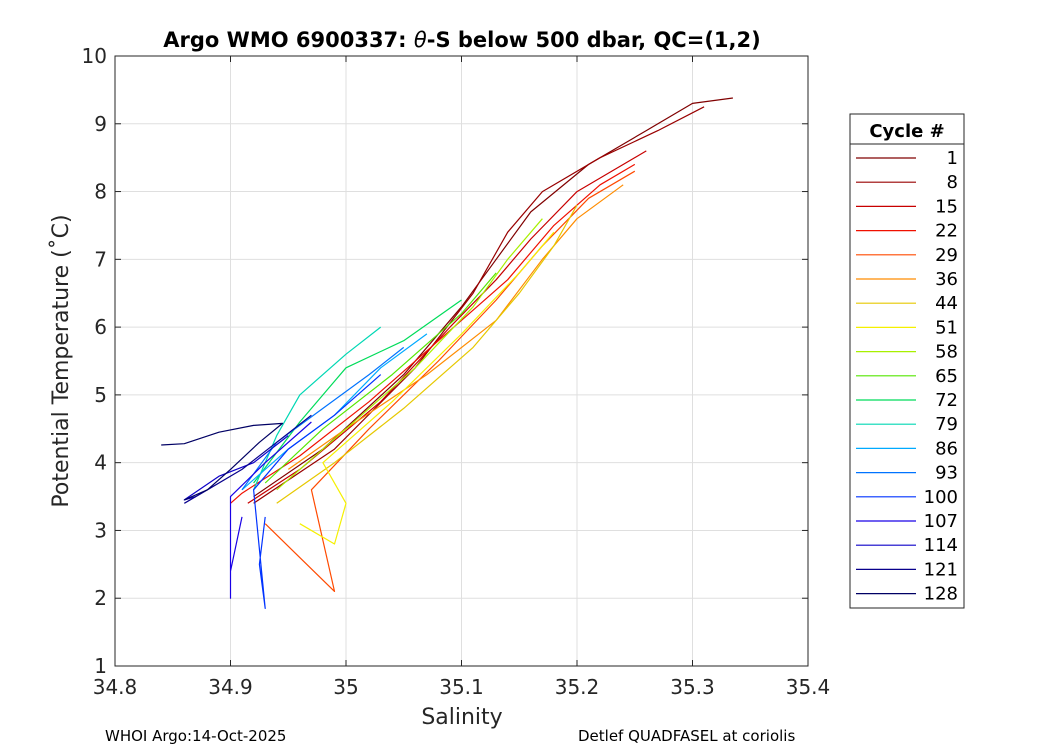  Describe the element at coordinates (946, 424) in the screenshot. I see `legend-label: 79` at that location.